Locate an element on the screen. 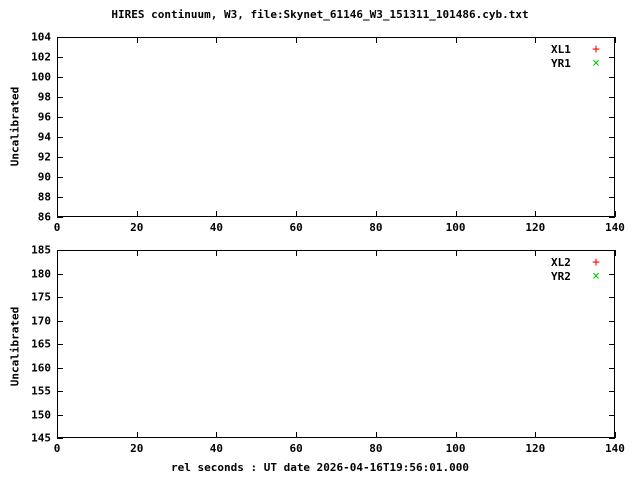  legend-label-yr2: YR2 is located at coordinates (561, 276).